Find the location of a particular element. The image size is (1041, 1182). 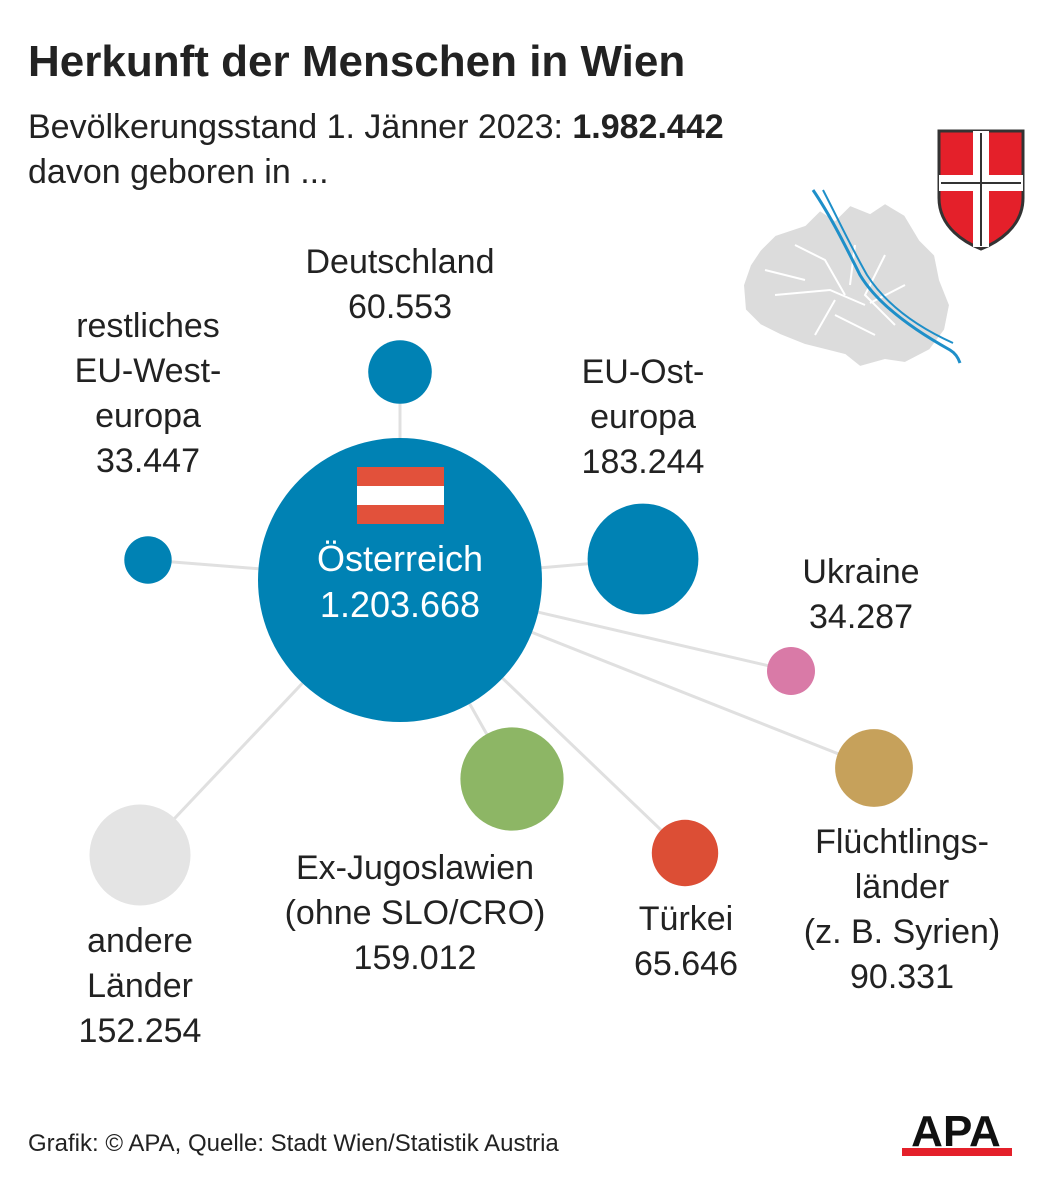

label-line: Länder is located at coordinates (140, 986).